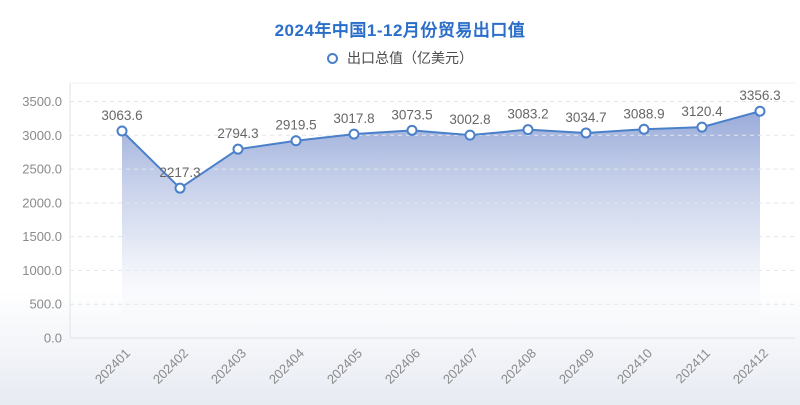 This screenshot has height=405, width=800. What do you see at coordinates (344, 366) in the screenshot?
I see `x-axis-tick-label: 202405` at bounding box center [344, 366].